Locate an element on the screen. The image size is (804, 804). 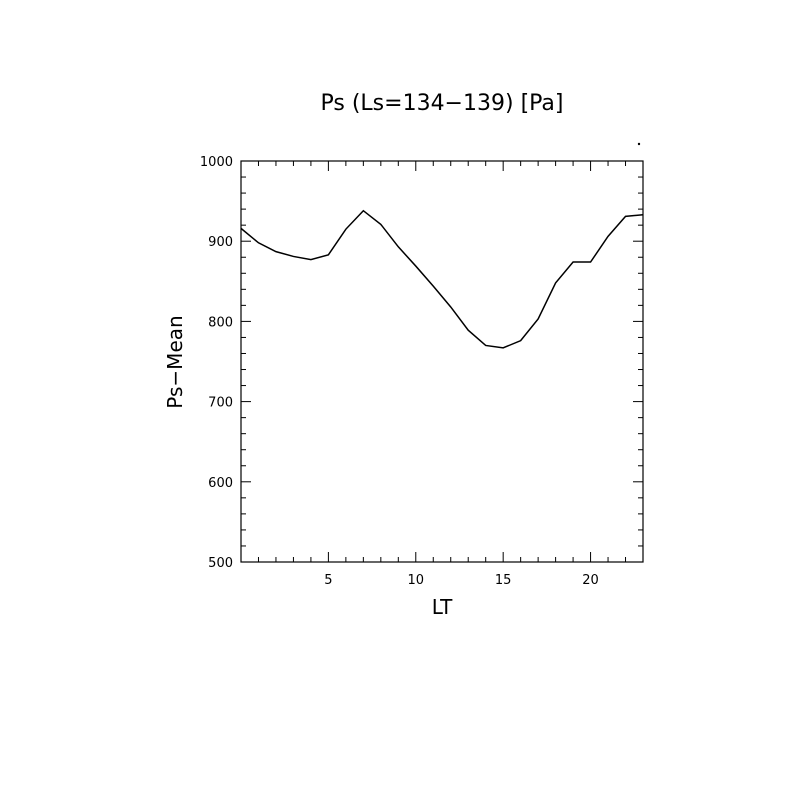
y-tick-label: 1000 is located at coordinates (216, 162).